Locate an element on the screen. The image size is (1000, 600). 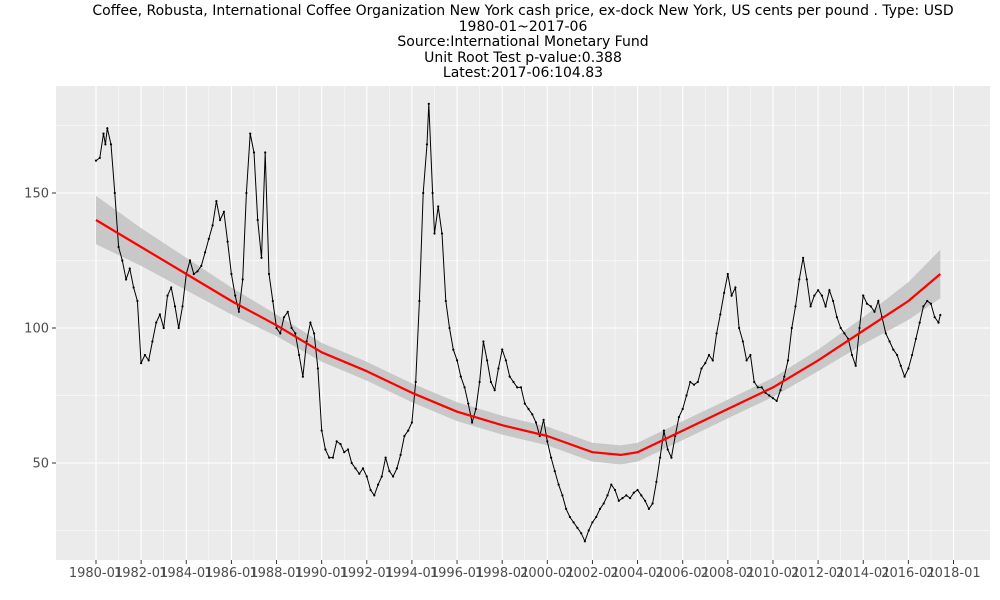
x-tick-label: 2018-01 is located at coordinates (953, 573).